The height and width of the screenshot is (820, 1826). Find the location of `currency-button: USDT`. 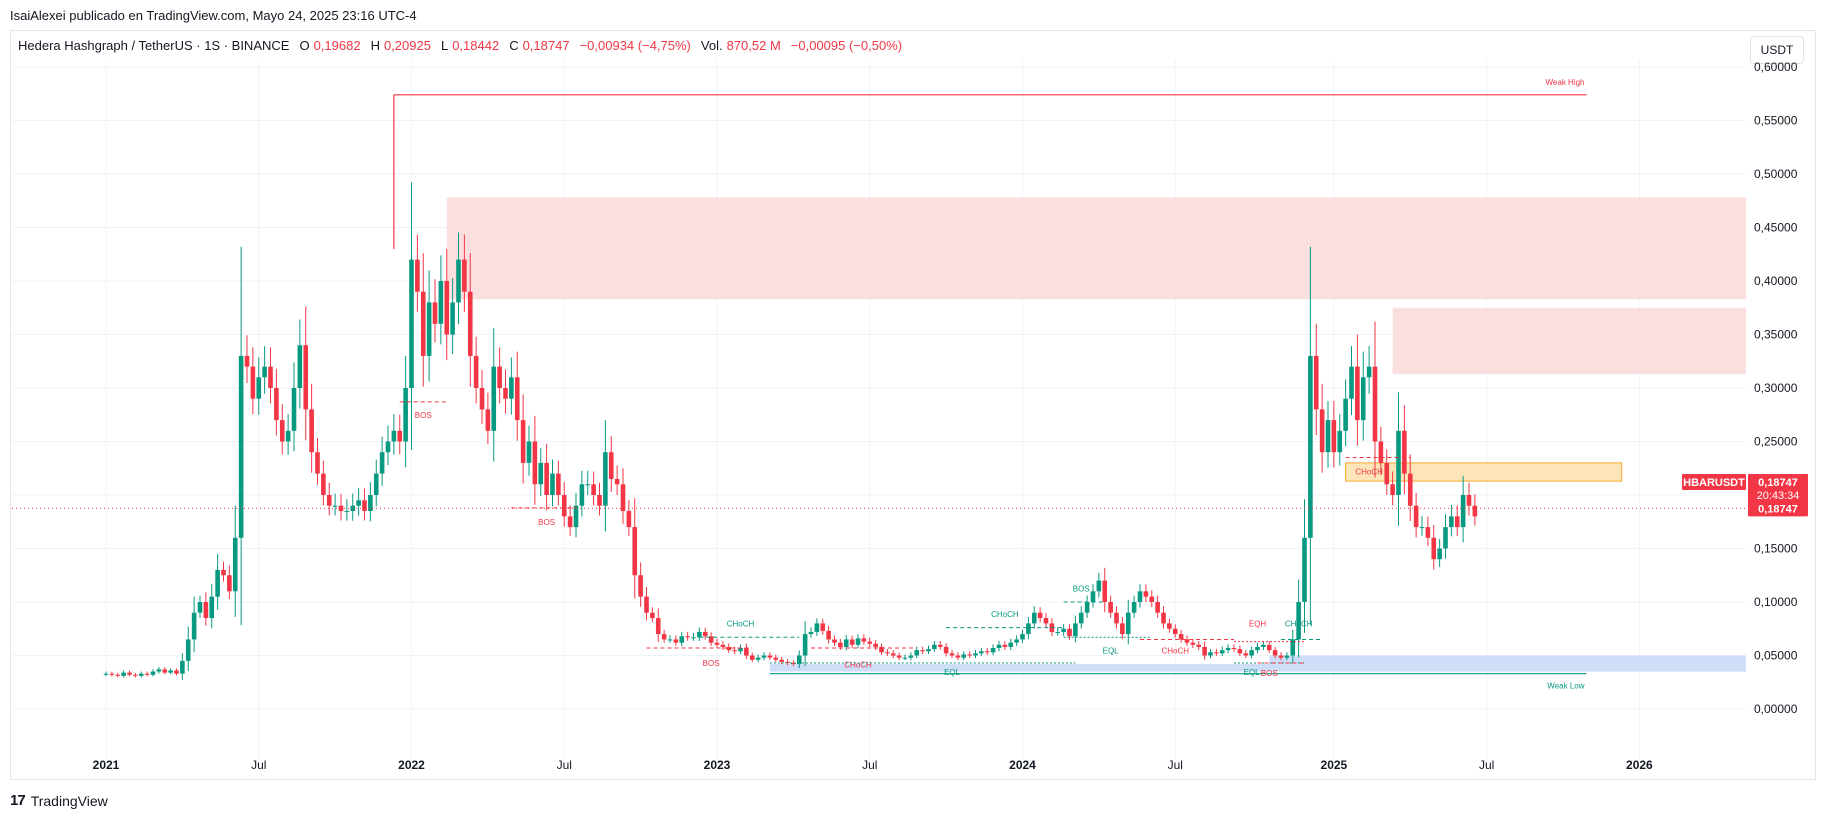

currency-button: USDT is located at coordinates (1777, 50).